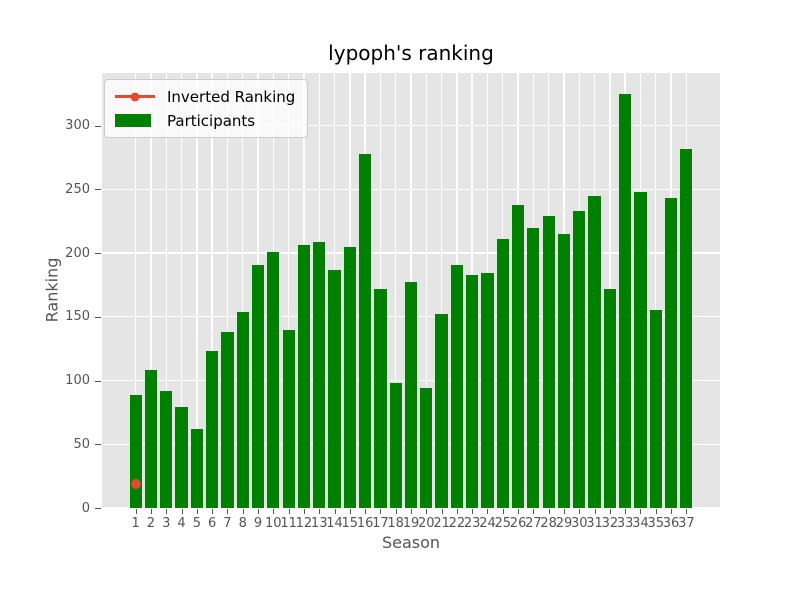 This screenshot has width=800, height=600. Describe the element at coordinates (181, 523) in the screenshot. I see `x-tick-label: 4` at that location.